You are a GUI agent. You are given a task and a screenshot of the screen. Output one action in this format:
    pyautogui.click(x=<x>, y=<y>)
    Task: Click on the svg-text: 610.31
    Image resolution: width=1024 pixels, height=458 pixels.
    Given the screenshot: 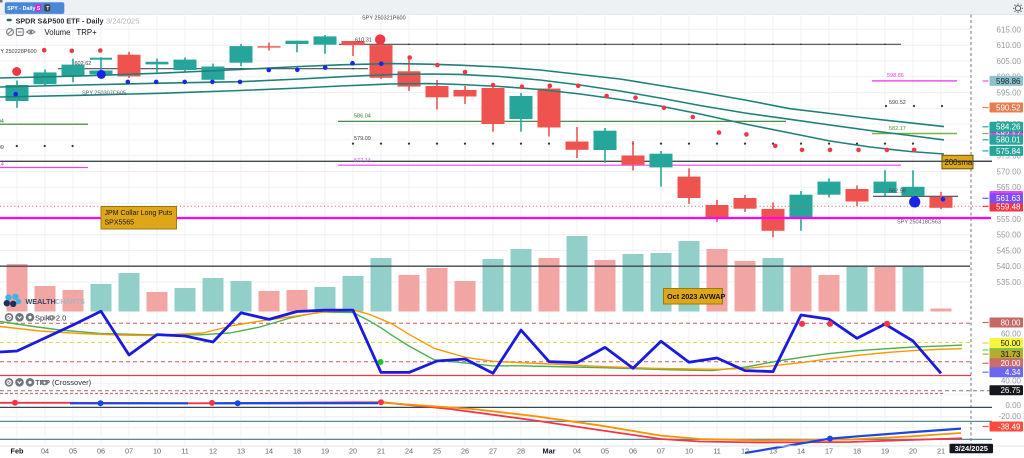 What is the action you would take?
    pyautogui.click(x=363, y=41)
    